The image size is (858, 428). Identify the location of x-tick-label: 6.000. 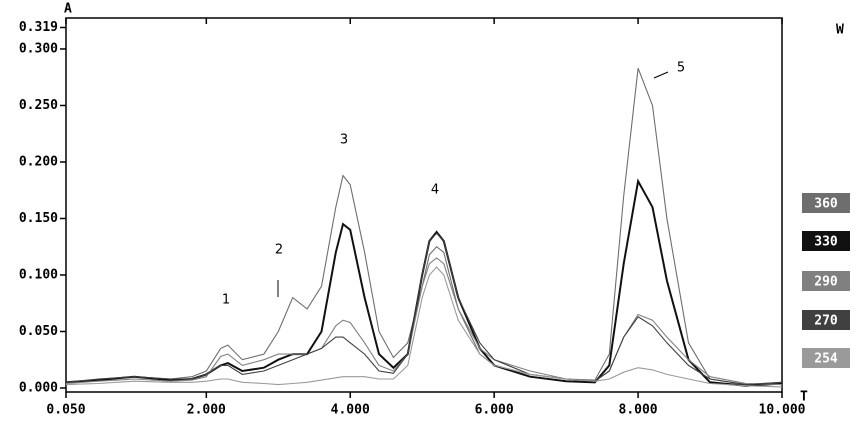
(494, 410).